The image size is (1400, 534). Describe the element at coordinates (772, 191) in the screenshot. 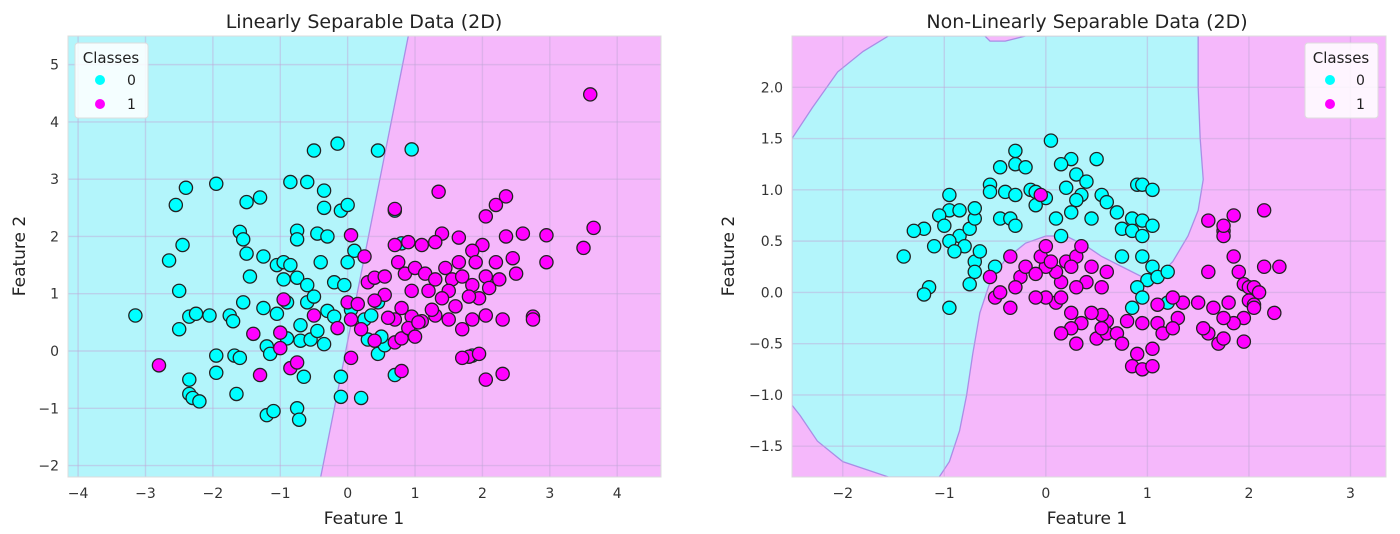

I see `y-tick-label: 1.0` at that location.